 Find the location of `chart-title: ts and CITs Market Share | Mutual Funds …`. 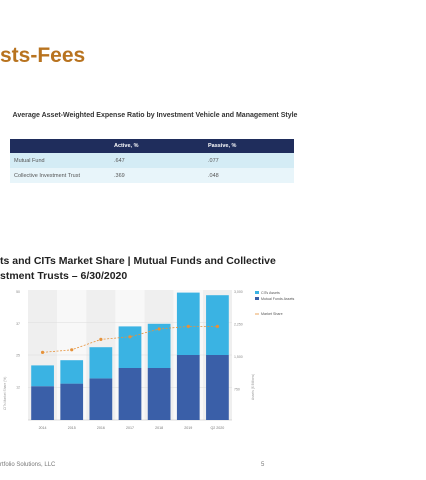

chart-title: ts and CITs Market Share | Mutual Funds … is located at coordinates (138, 269).